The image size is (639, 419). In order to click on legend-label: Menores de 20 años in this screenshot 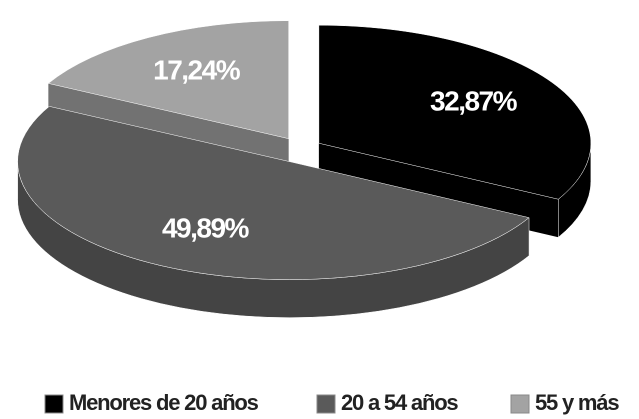, I will do `click(164, 402)`.